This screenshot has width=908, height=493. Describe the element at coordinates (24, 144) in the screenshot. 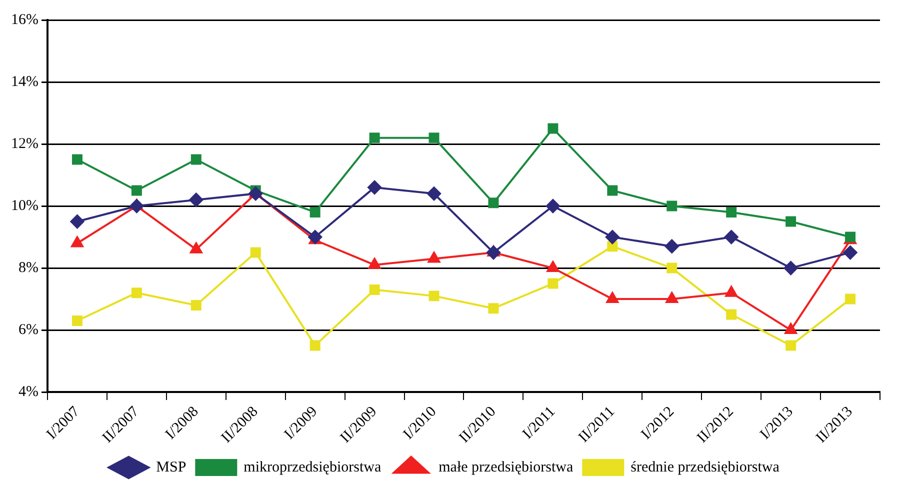

I see `y-tick-label: 12%` at that location.